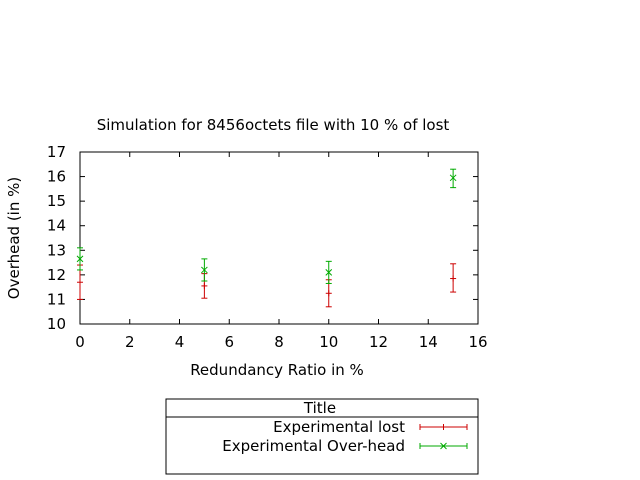 The height and width of the screenshot is (480, 640). What do you see at coordinates (229, 342) in the screenshot?
I see `x-tick-label: 6` at bounding box center [229, 342].